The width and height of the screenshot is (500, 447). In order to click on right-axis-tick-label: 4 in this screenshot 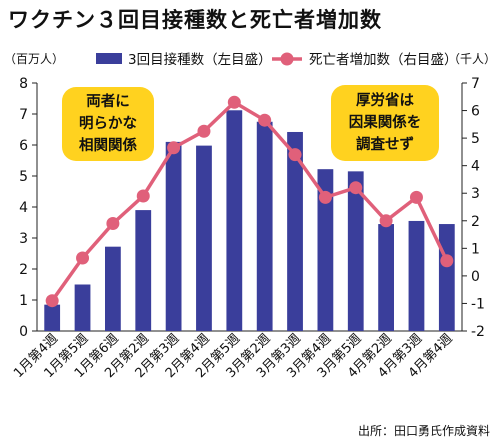, I will do `click(475, 167)`.